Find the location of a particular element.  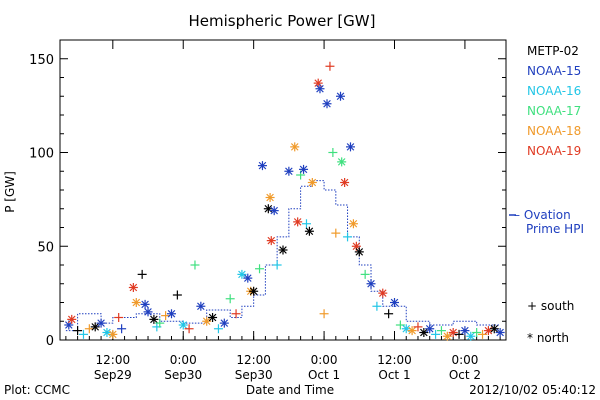

footer-source: Plot: CCMC is located at coordinates (37, 390).